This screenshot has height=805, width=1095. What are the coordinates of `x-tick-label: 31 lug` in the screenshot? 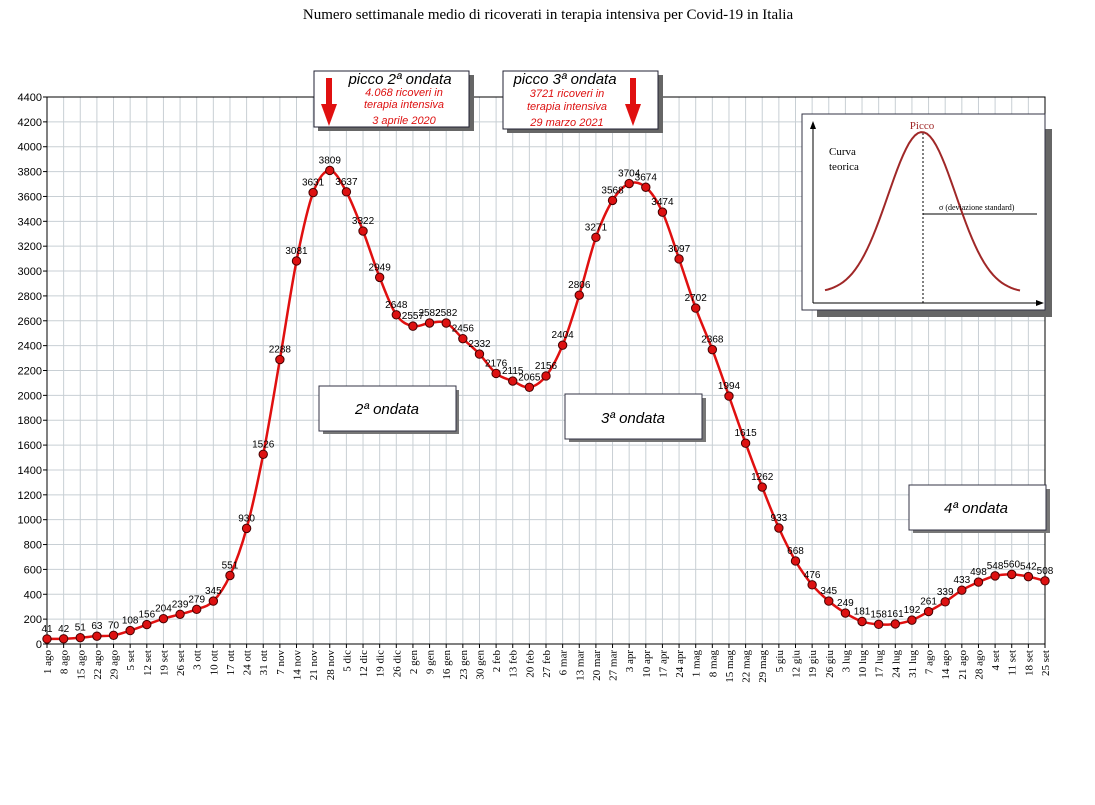 It's located at (913, 664).